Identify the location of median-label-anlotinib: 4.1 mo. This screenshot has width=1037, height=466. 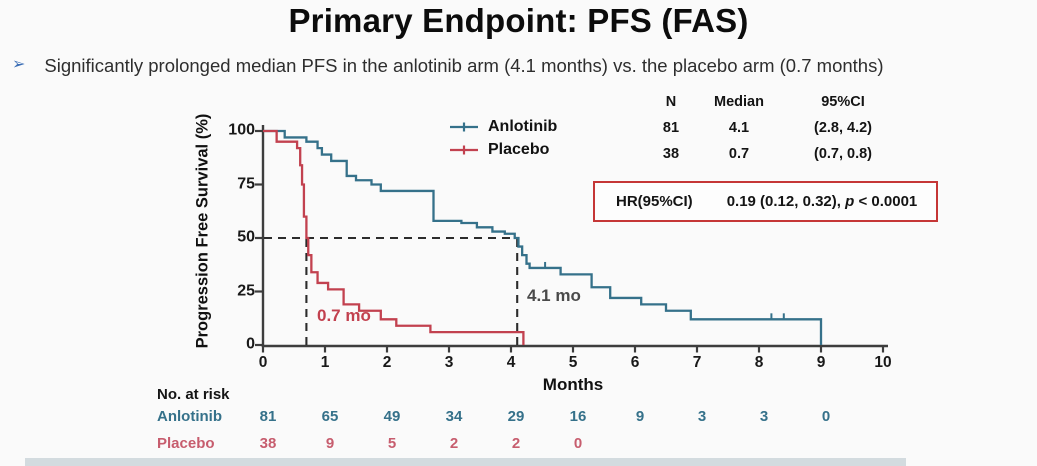
(554, 295).